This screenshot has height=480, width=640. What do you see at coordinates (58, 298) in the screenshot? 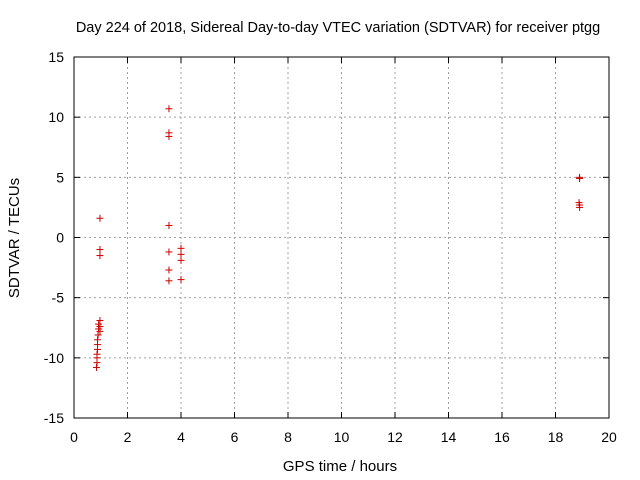
I see `y-tick-label: -5` at bounding box center [58, 298].